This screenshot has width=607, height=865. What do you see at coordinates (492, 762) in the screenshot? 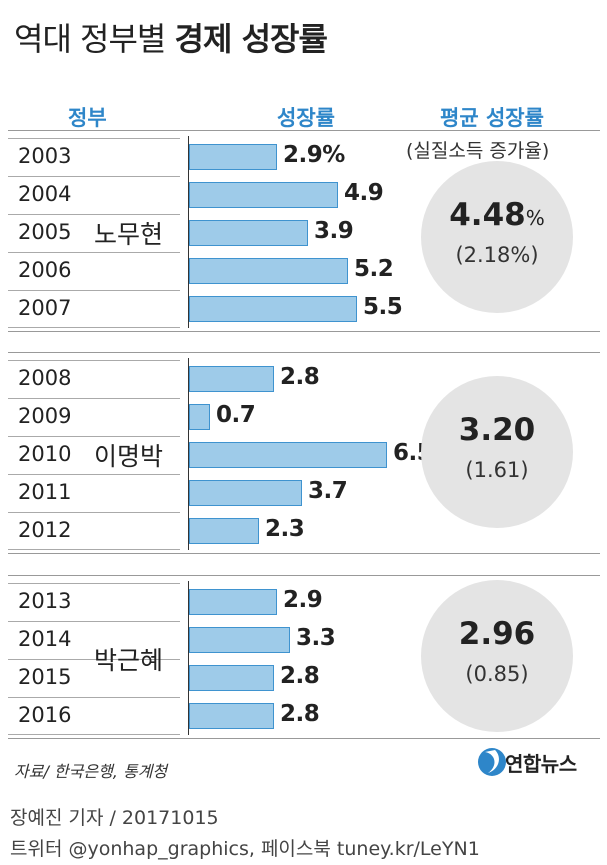
I see `yonhap-logo-icon` at bounding box center [492, 762].